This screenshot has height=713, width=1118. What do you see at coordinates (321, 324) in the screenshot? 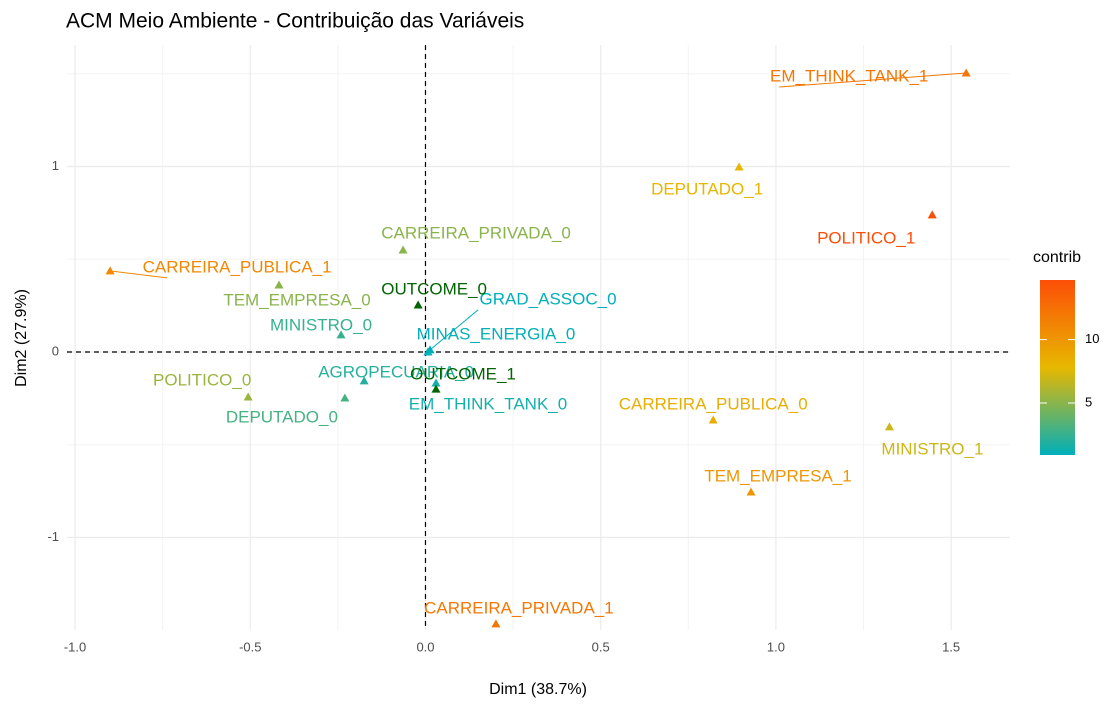
I see `point-label: MINISTRO_0` at bounding box center [321, 324].